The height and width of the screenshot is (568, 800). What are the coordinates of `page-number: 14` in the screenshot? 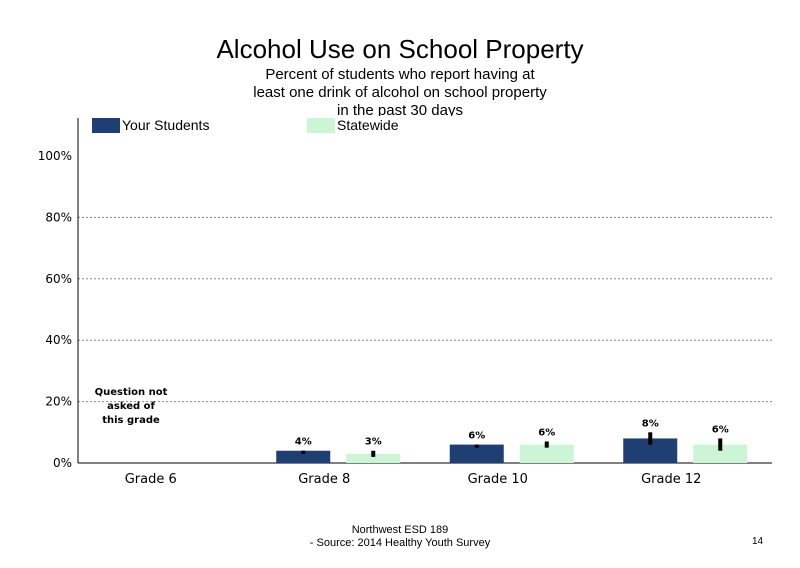 It's located at (758, 541).